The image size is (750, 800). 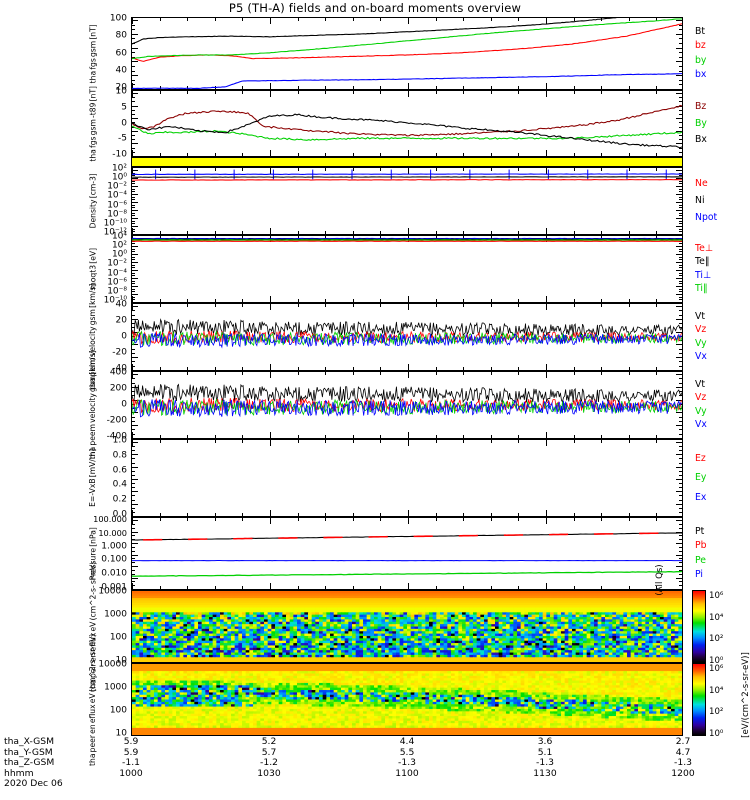 I want to click on y-tick-label: 10⁻⁶, so click(x=117, y=205).